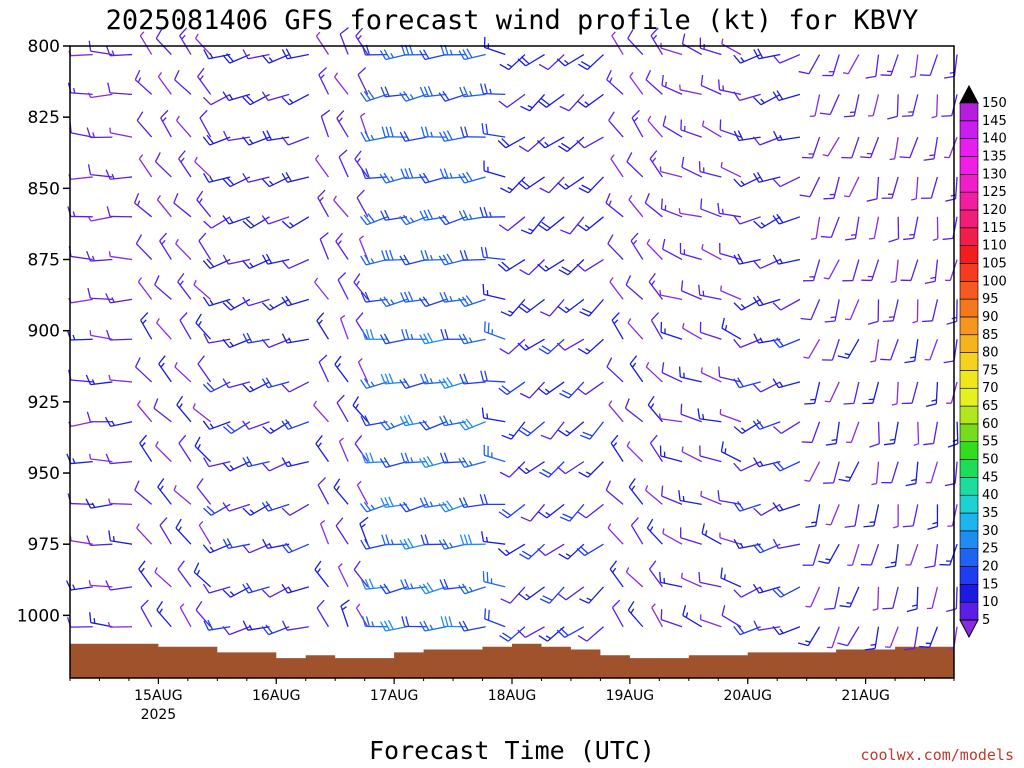 The width and height of the screenshot is (1024, 768). I want to click on x-axis: 15AUG 2025 16AUG 17AUG 18AUG 19AUG 20AUG 21AUG, so click(512, 700).